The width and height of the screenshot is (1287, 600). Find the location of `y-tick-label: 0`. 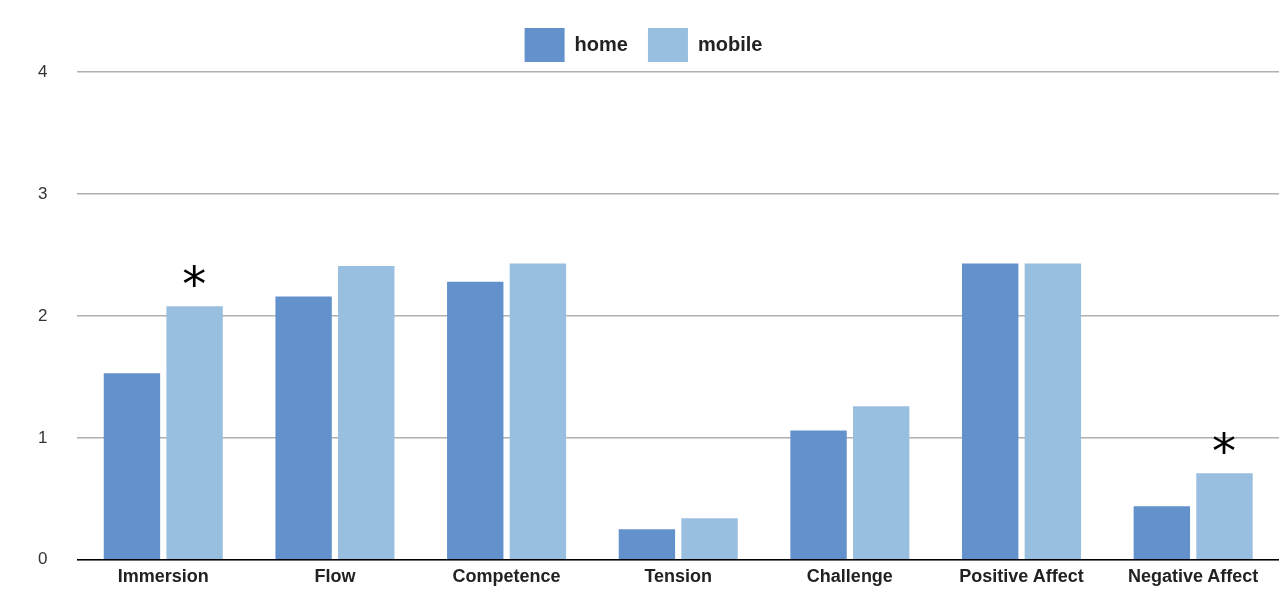

y-tick-label: 0 is located at coordinates (42, 559).